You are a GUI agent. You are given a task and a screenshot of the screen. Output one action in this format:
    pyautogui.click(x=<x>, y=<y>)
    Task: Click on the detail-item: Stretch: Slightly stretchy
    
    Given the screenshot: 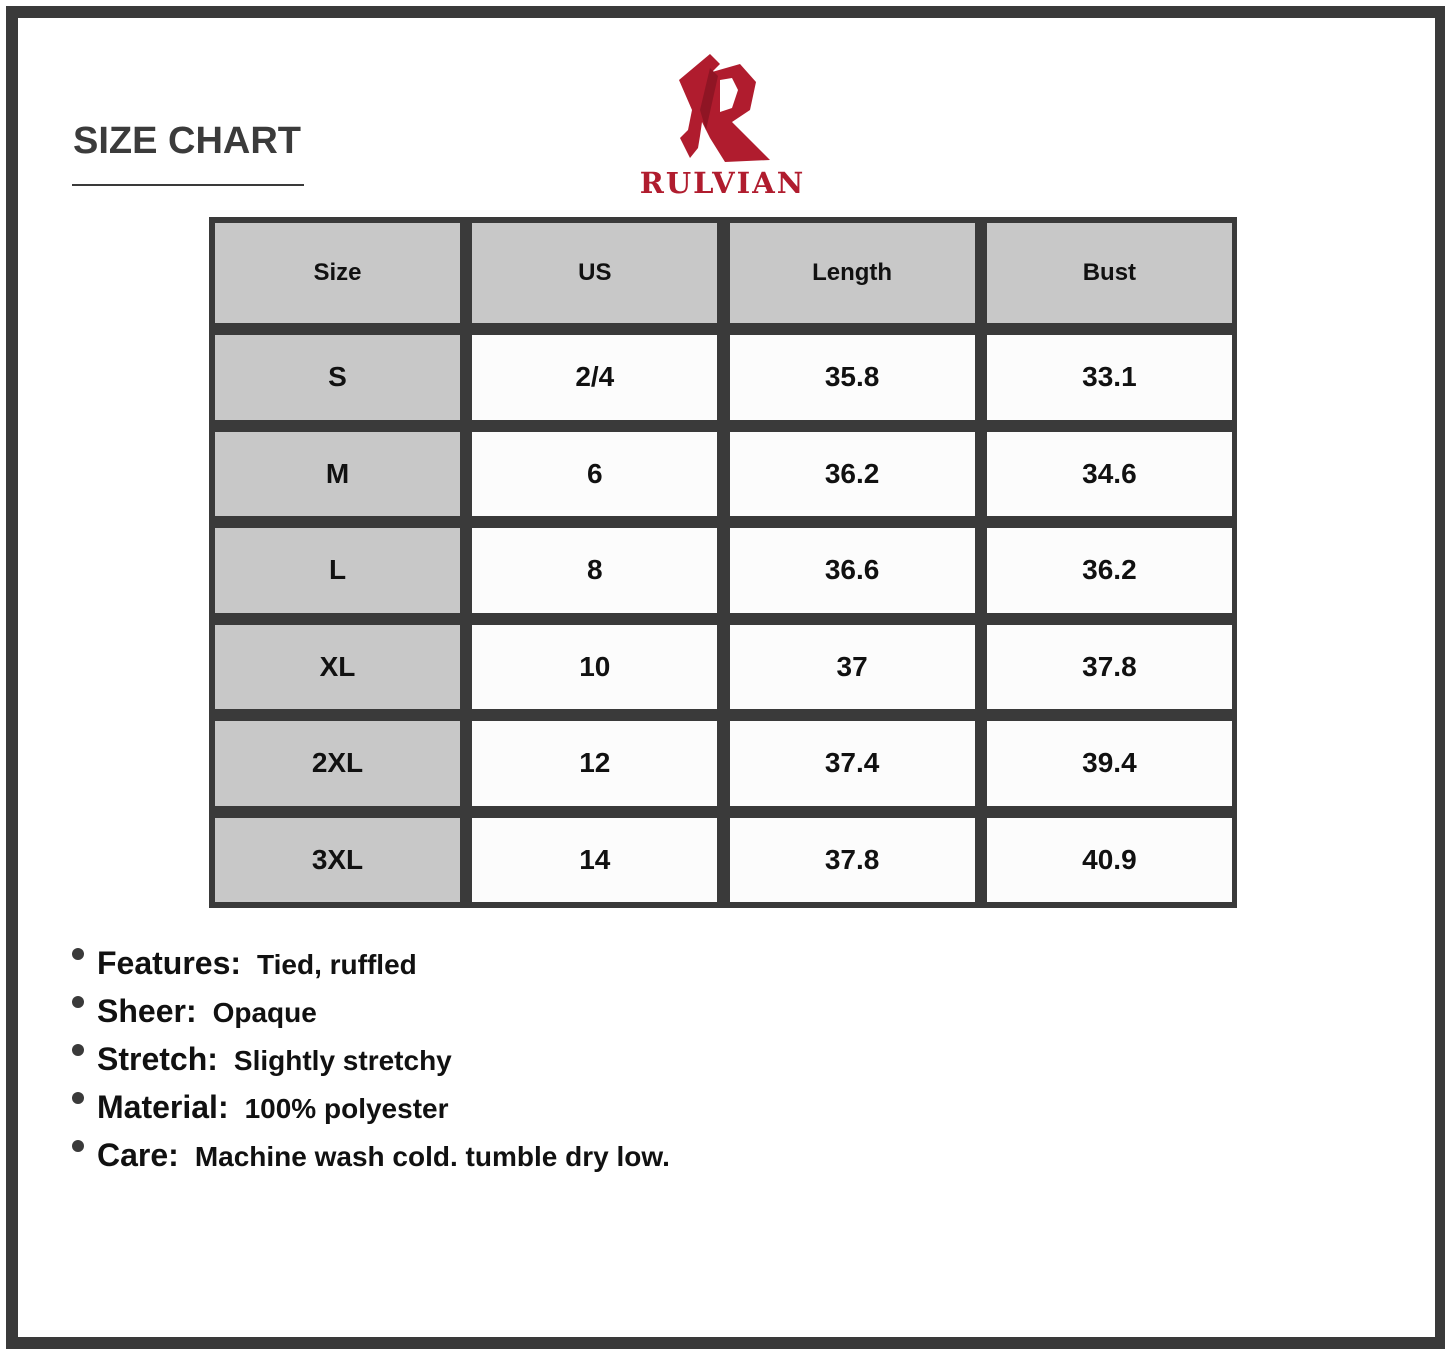 What is the action you would take?
    pyautogui.click(x=371, y=1065)
    